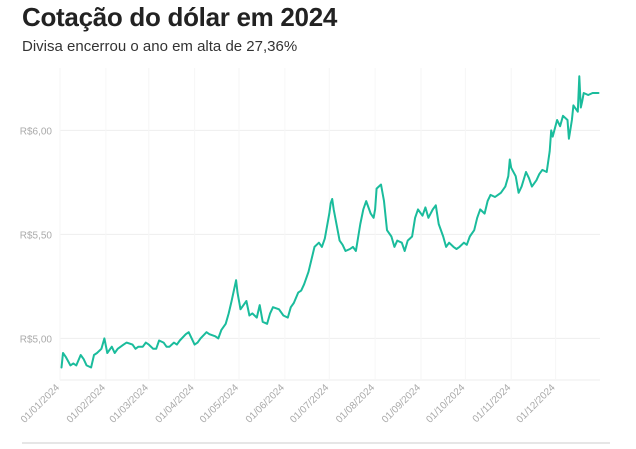 The height and width of the screenshot is (449, 636). I want to click on x-tick-label: 01/10/2024, so click(445, 403).